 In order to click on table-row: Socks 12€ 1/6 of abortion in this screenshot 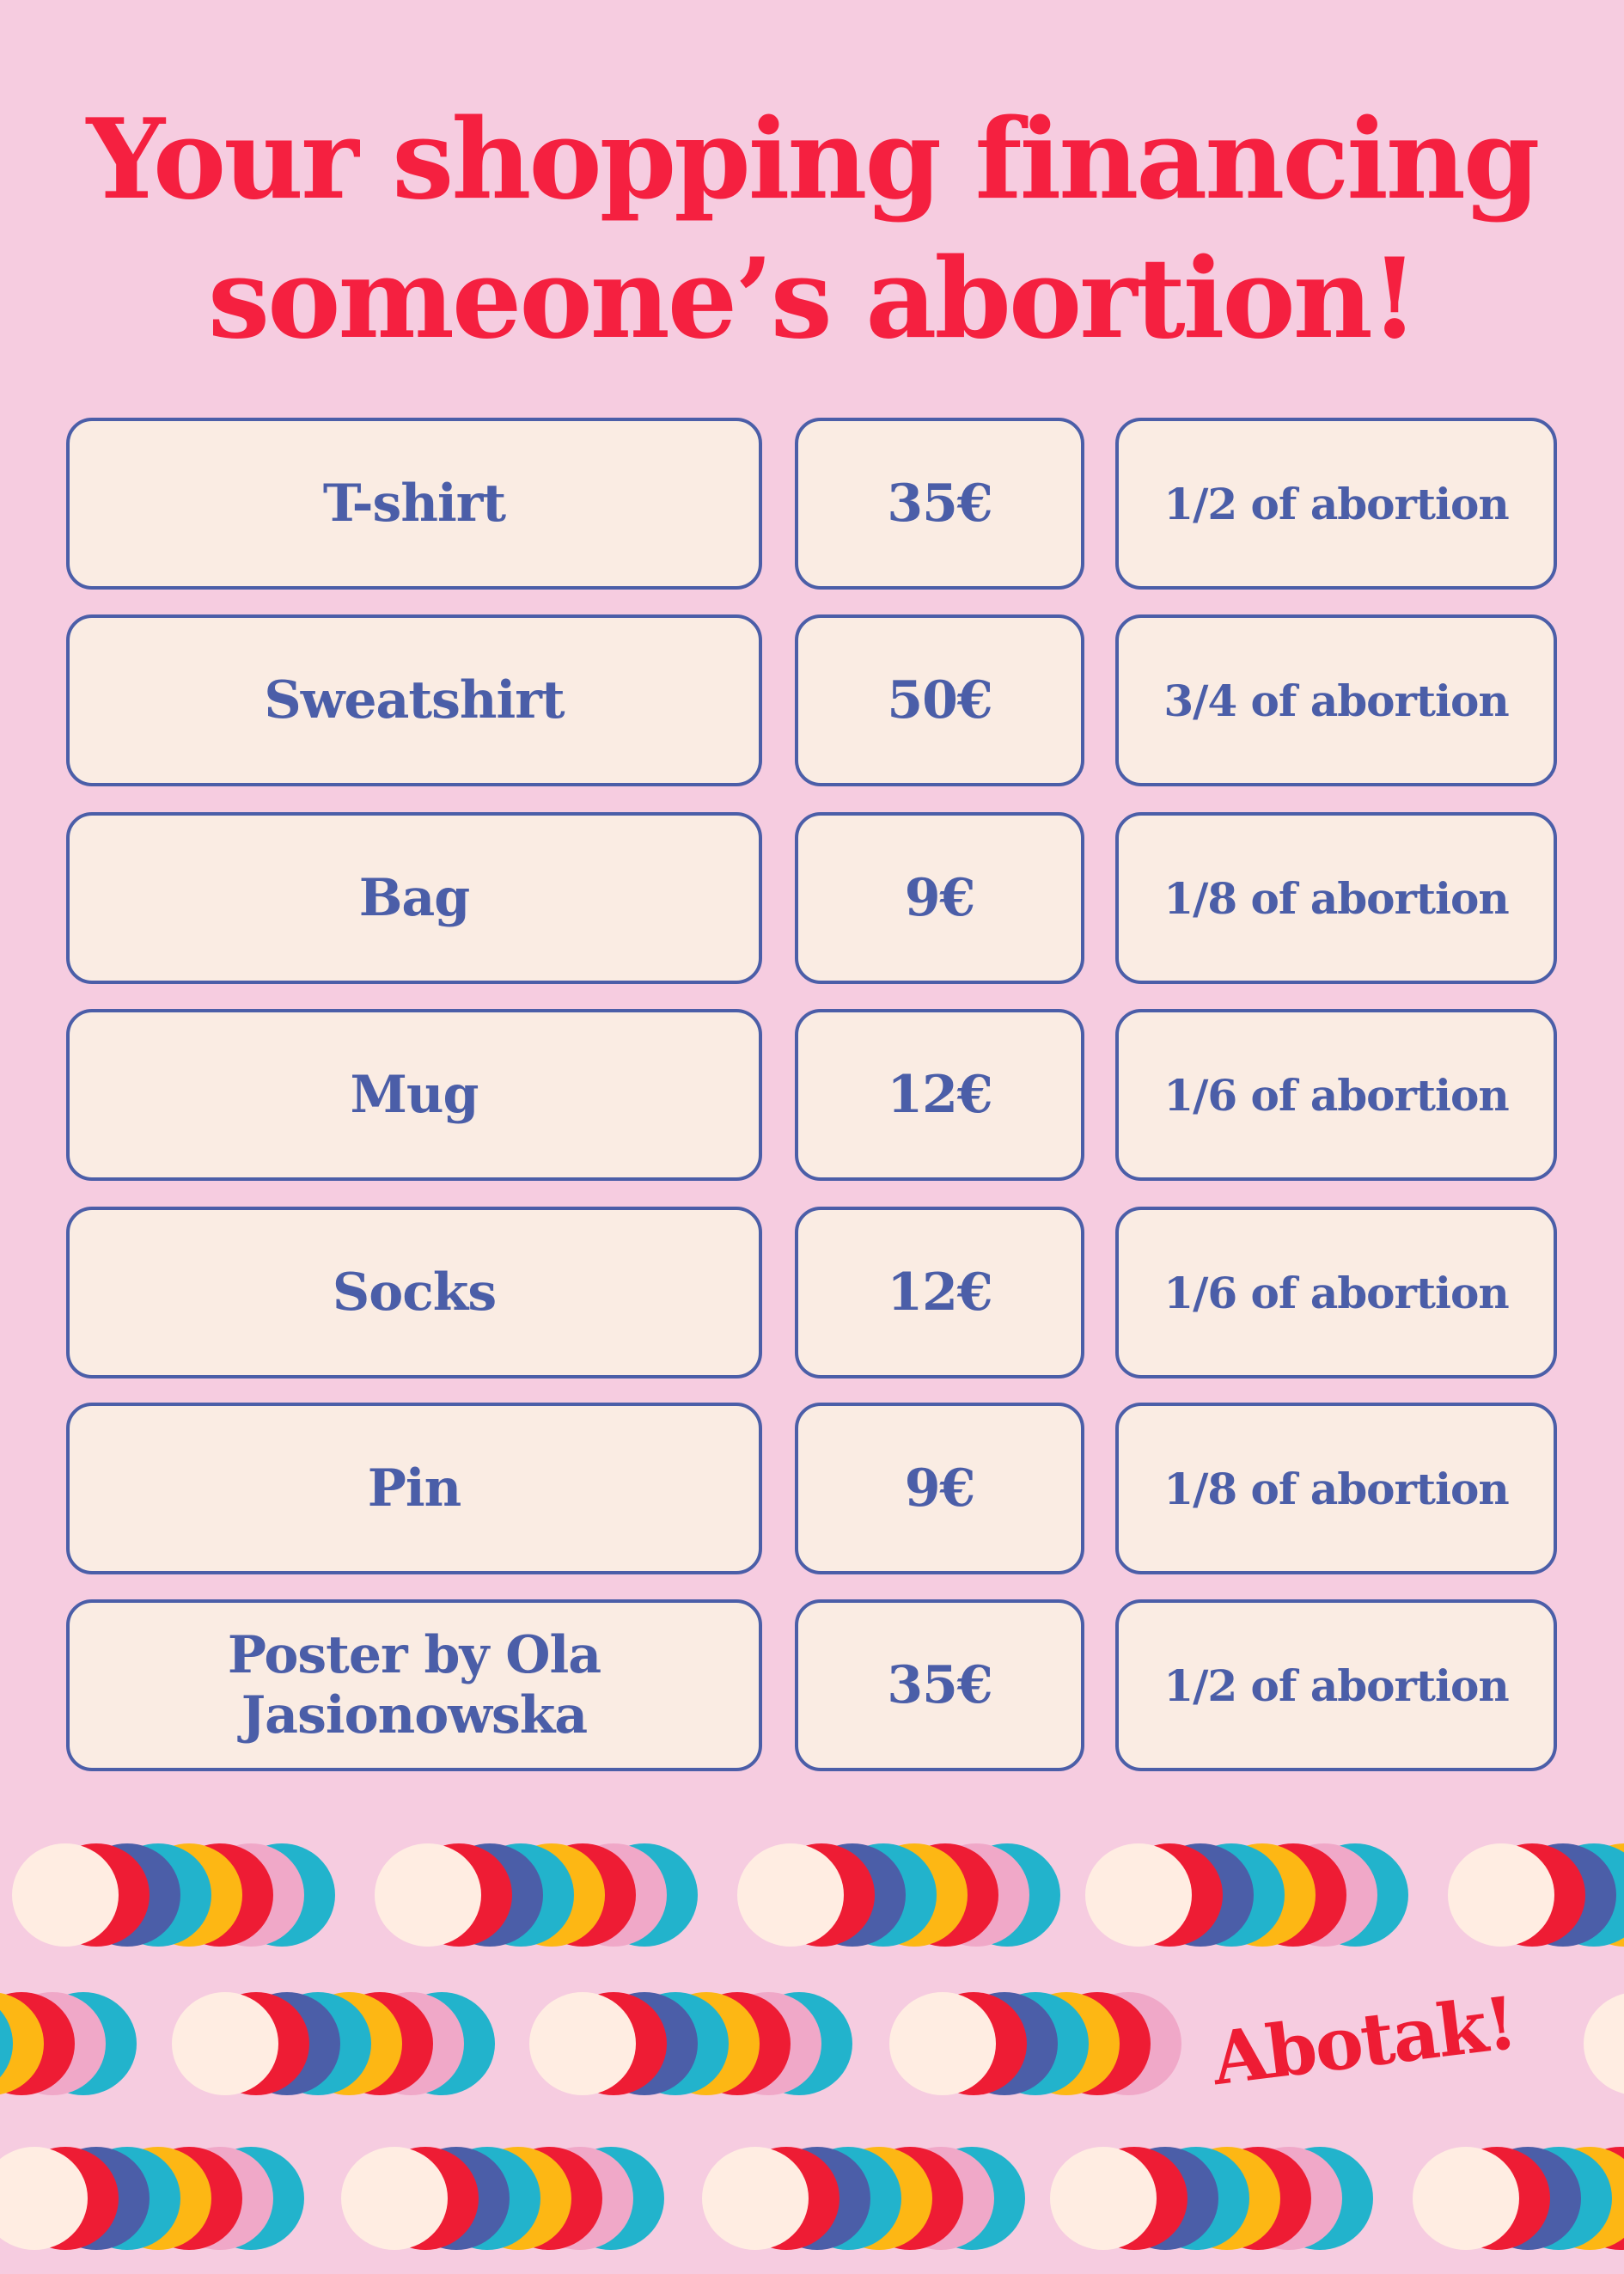, I will do `click(812, 1292)`.